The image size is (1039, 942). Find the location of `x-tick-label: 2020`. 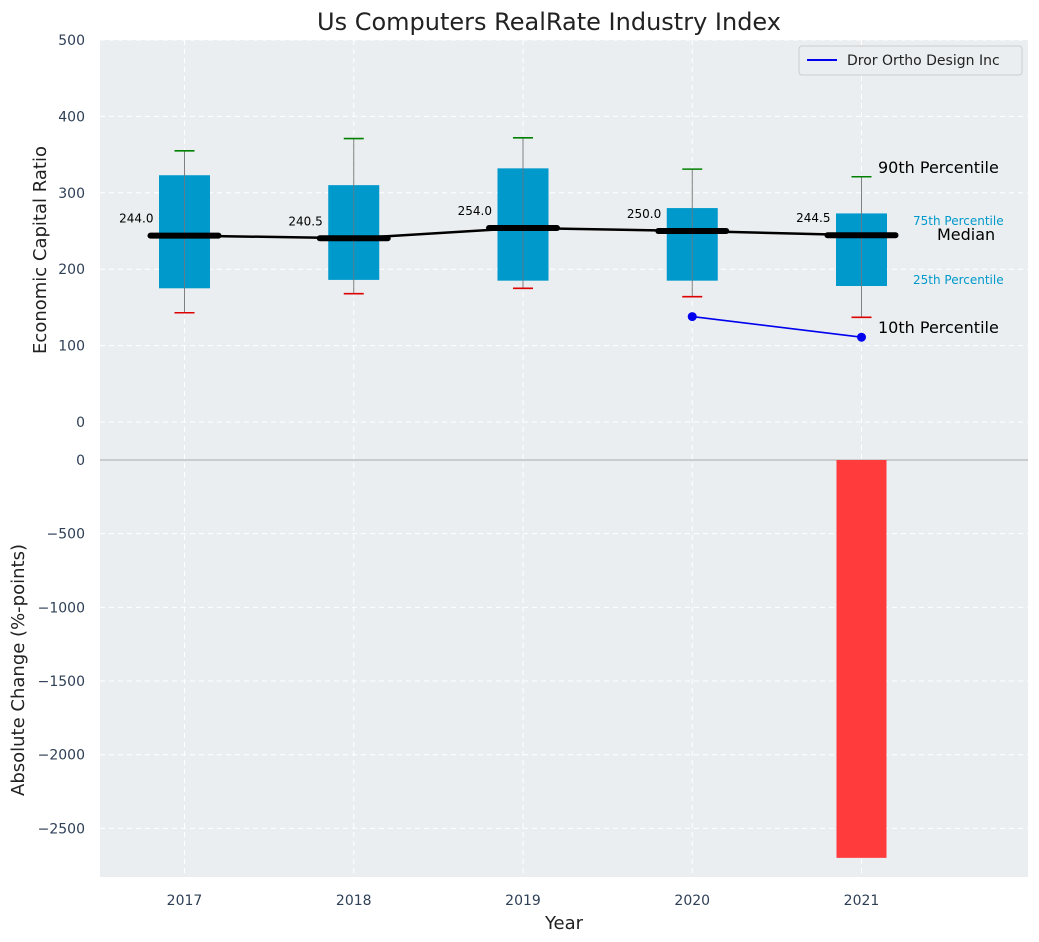

x-tick-label: 2020 is located at coordinates (692, 901).